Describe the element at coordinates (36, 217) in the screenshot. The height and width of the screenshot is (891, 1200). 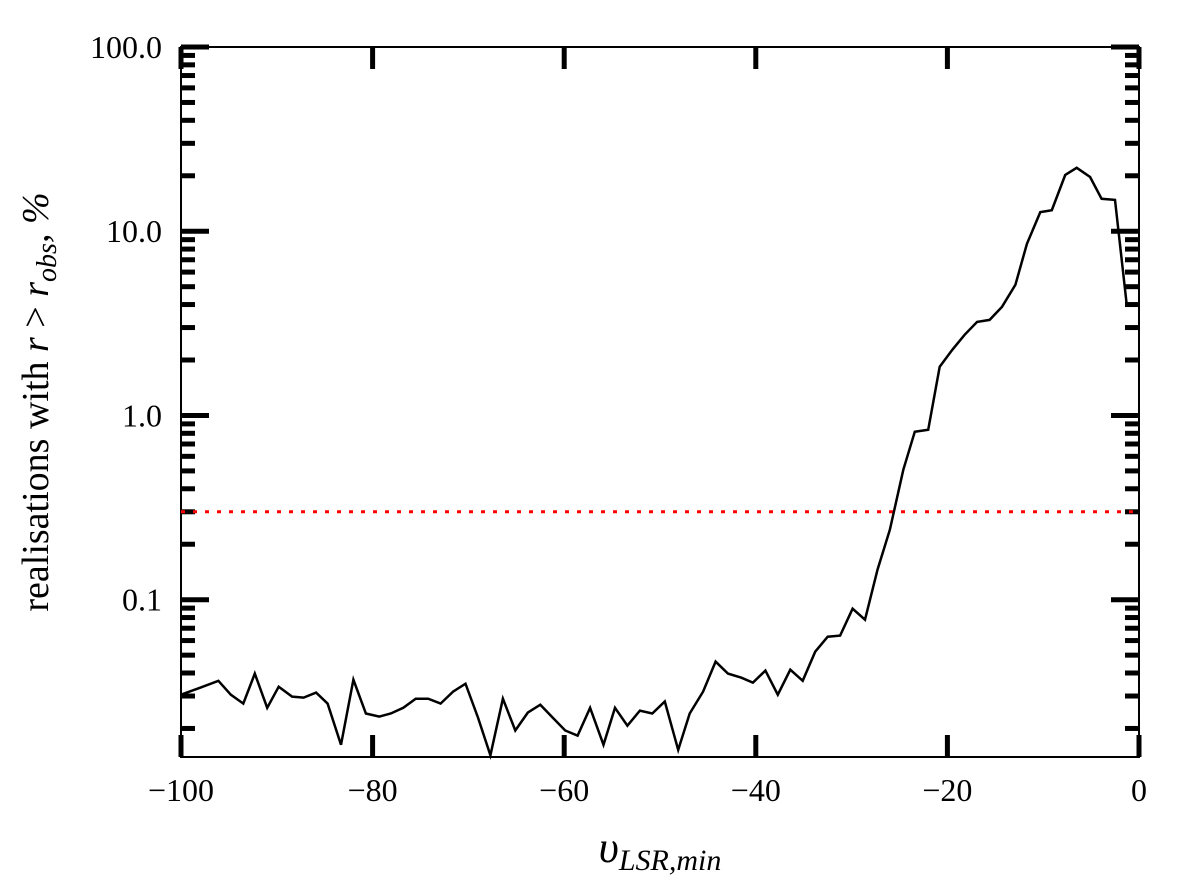
I see `y-label-part: , %` at that location.